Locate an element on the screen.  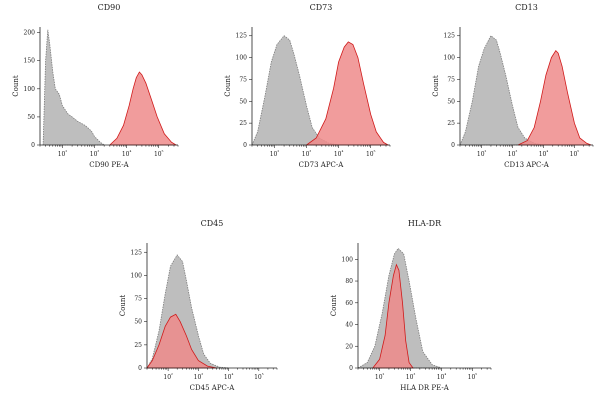
panel-title: HLA-DR is located at coordinates (425, 223).